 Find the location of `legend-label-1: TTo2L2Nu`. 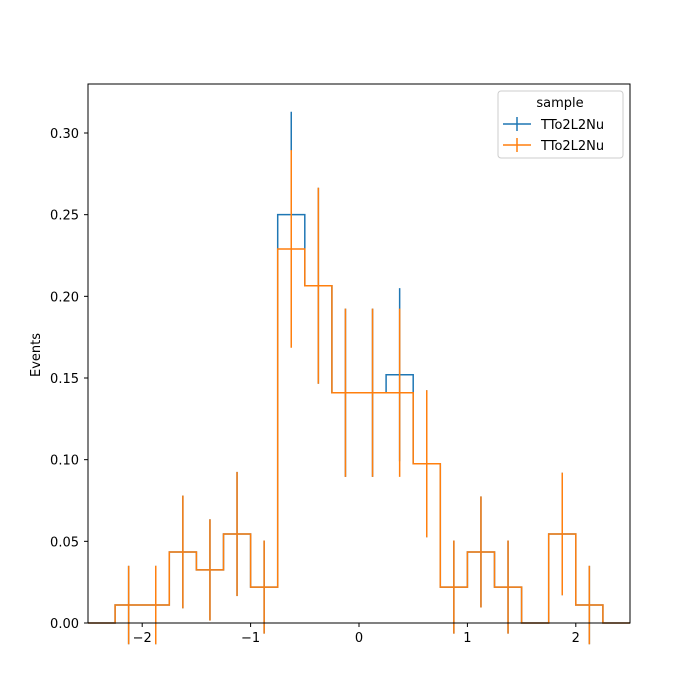

legend-label-1: TTo2L2Nu is located at coordinates (572, 125).